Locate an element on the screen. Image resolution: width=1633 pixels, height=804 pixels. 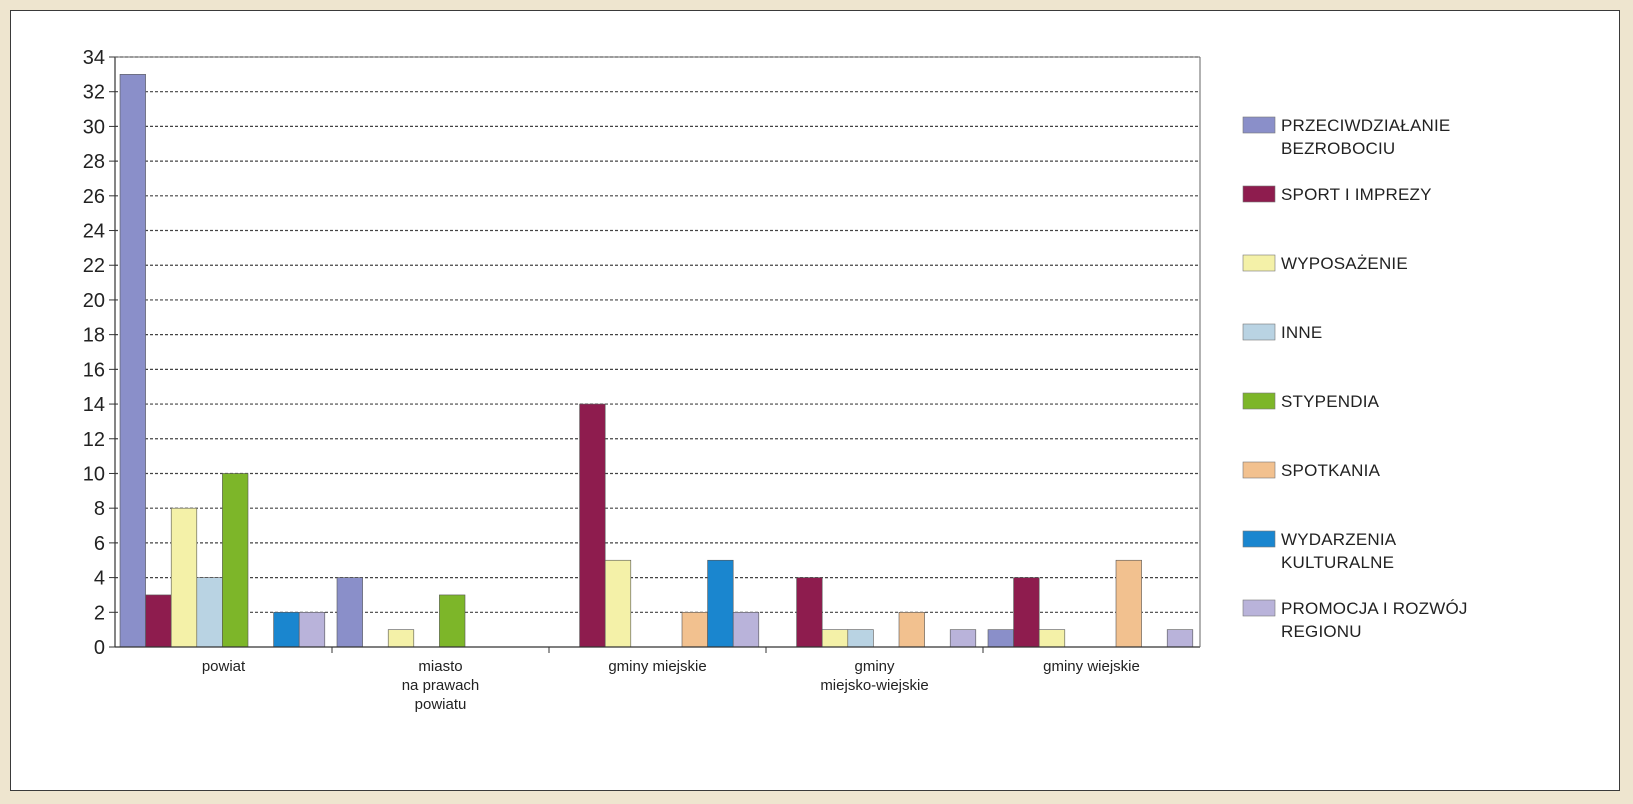
legend-label: WYPOSAŻENIE is located at coordinates (1344, 263).